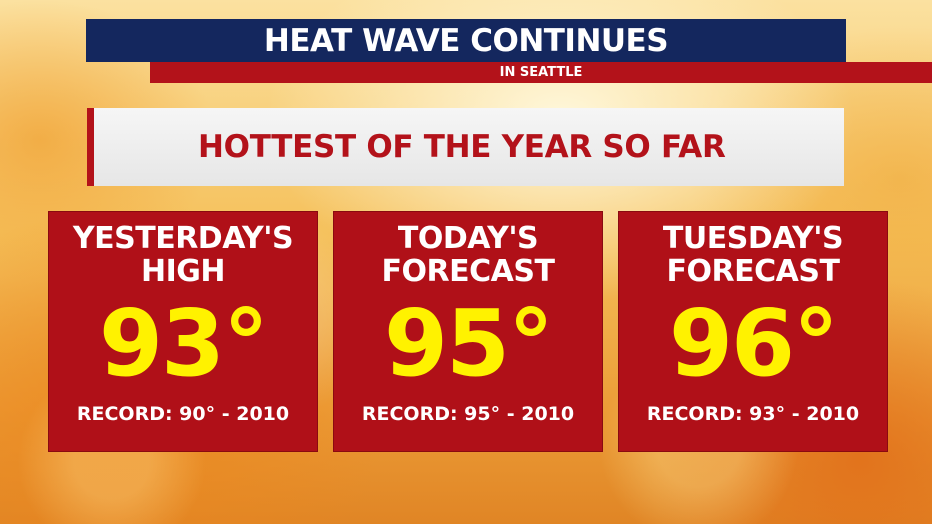  What do you see at coordinates (183, 271) in the screenshot?
I see `card-label-line2: HIGH` at bounding box center [183, 271].